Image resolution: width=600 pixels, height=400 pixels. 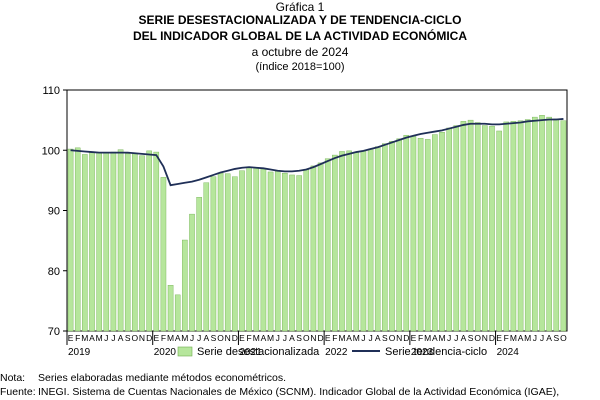 I want to click on y-tick-label: 110, so click(x=51, y=91).